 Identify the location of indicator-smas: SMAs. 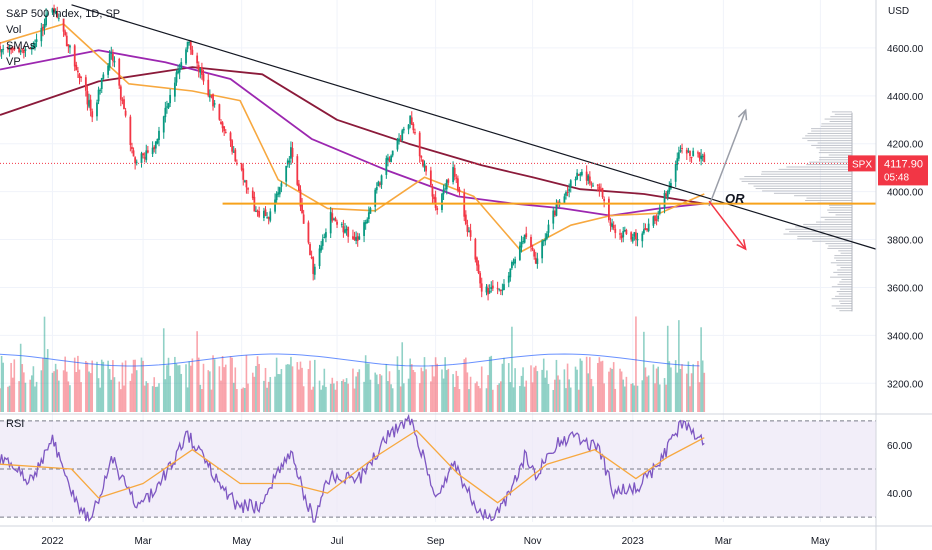
(21, 46).